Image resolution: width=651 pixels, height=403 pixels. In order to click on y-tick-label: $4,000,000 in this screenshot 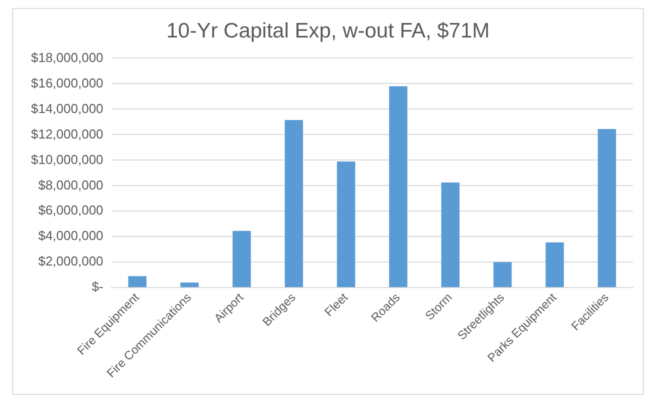, I will do `click(71, 236)`.